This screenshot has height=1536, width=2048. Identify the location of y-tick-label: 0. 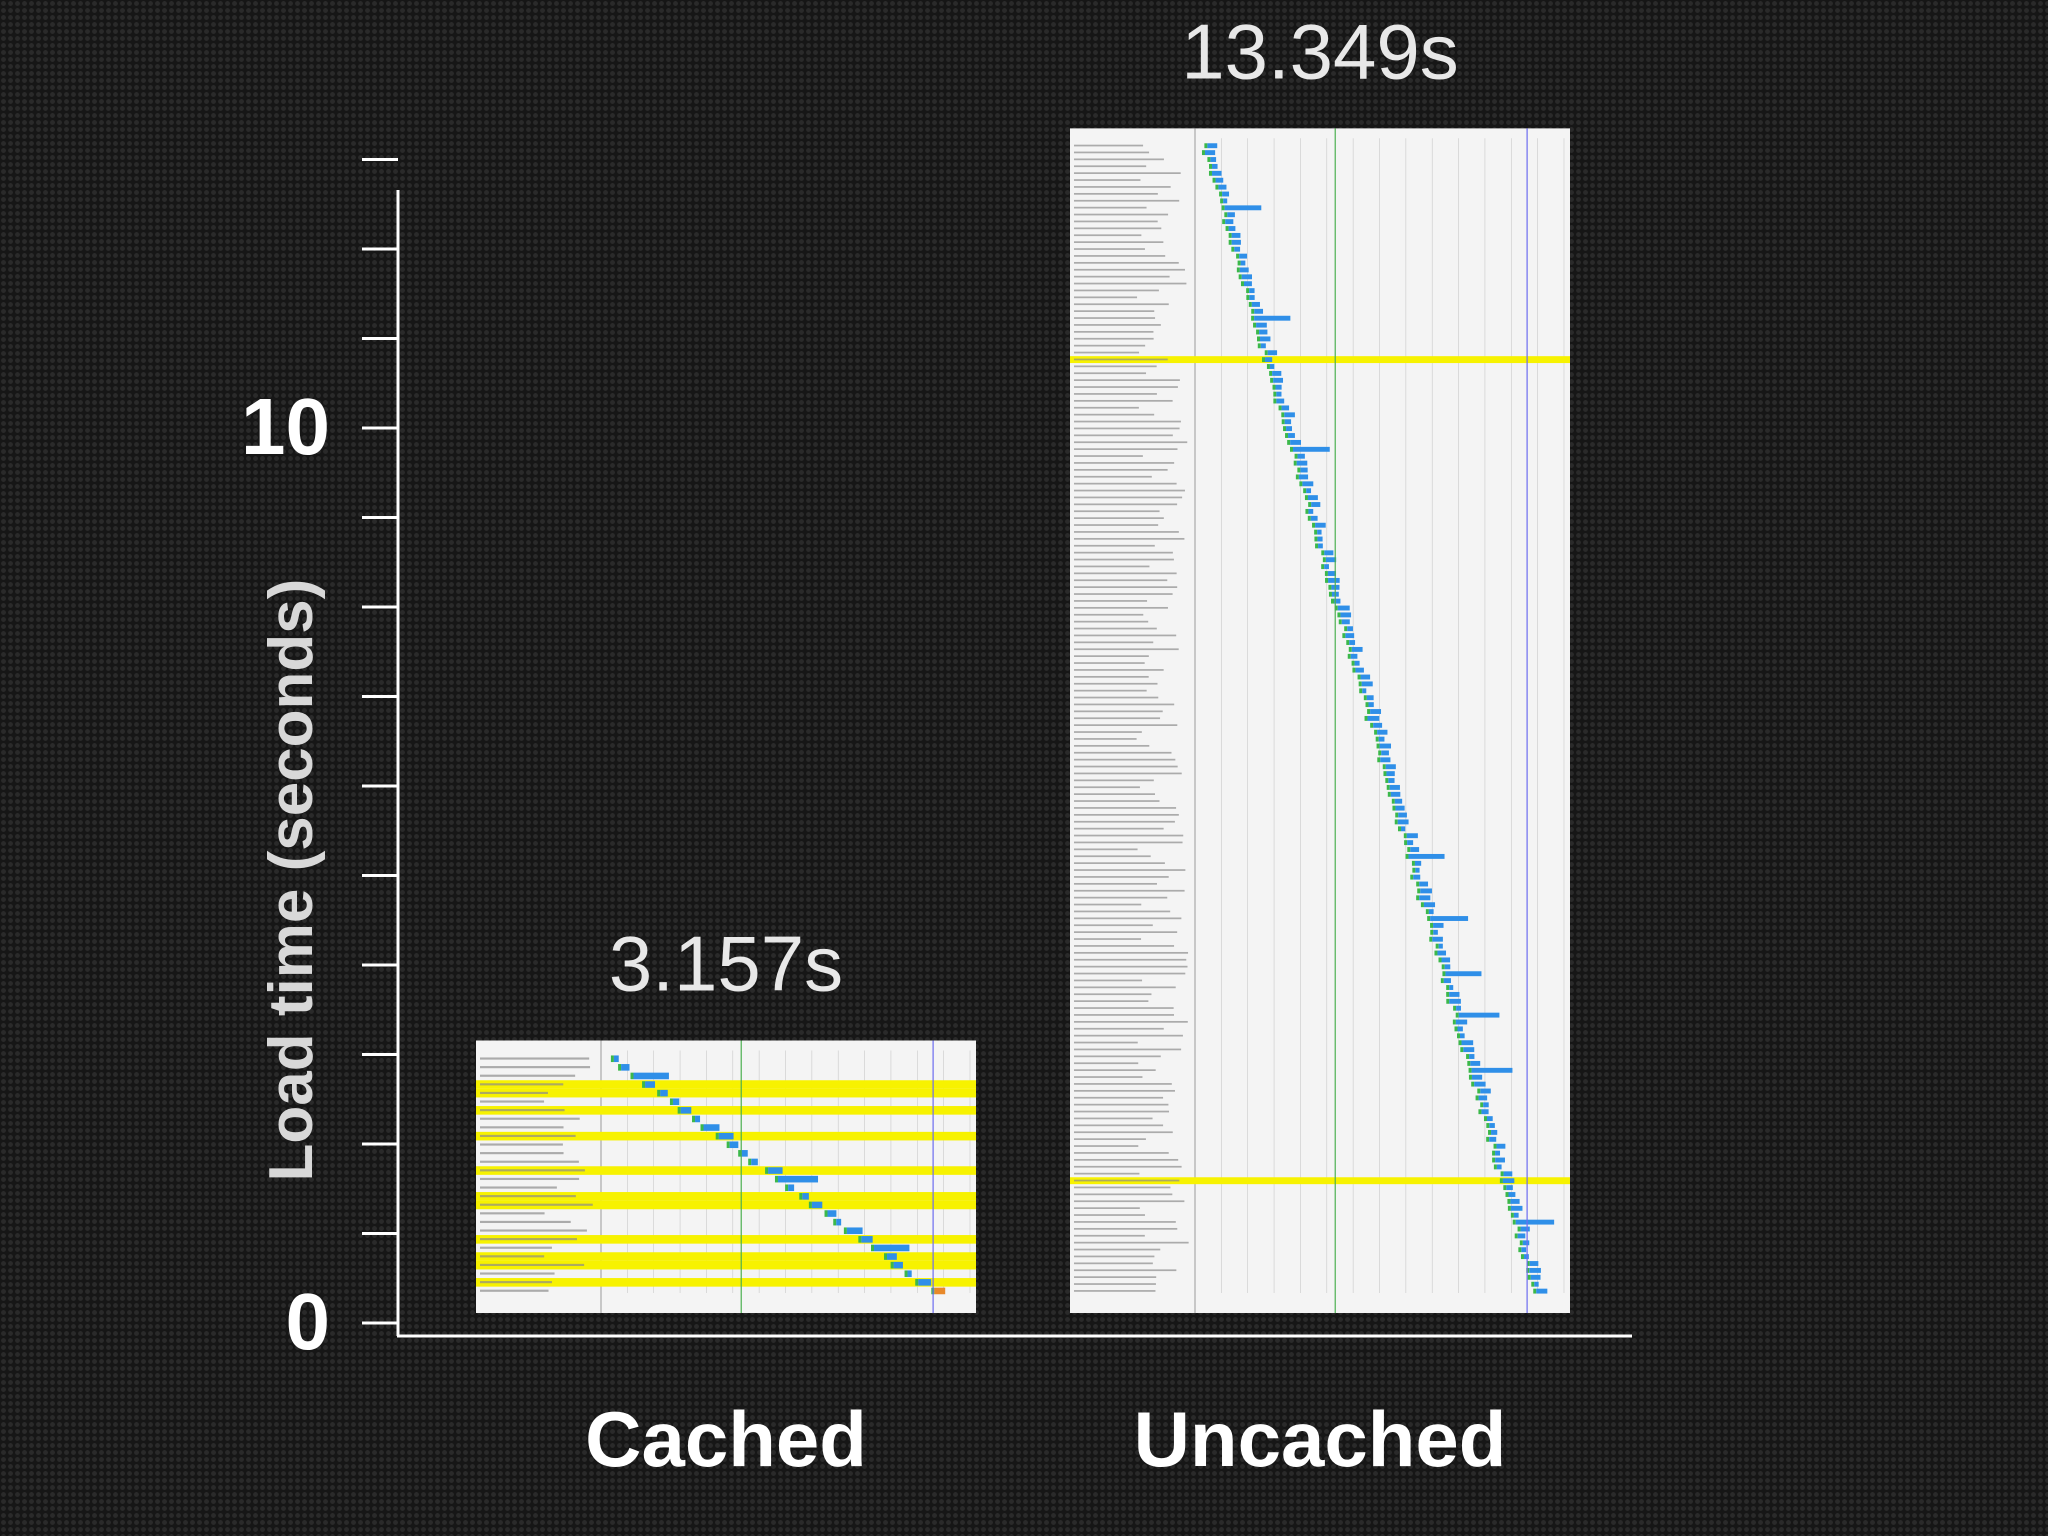
(308, 1321).